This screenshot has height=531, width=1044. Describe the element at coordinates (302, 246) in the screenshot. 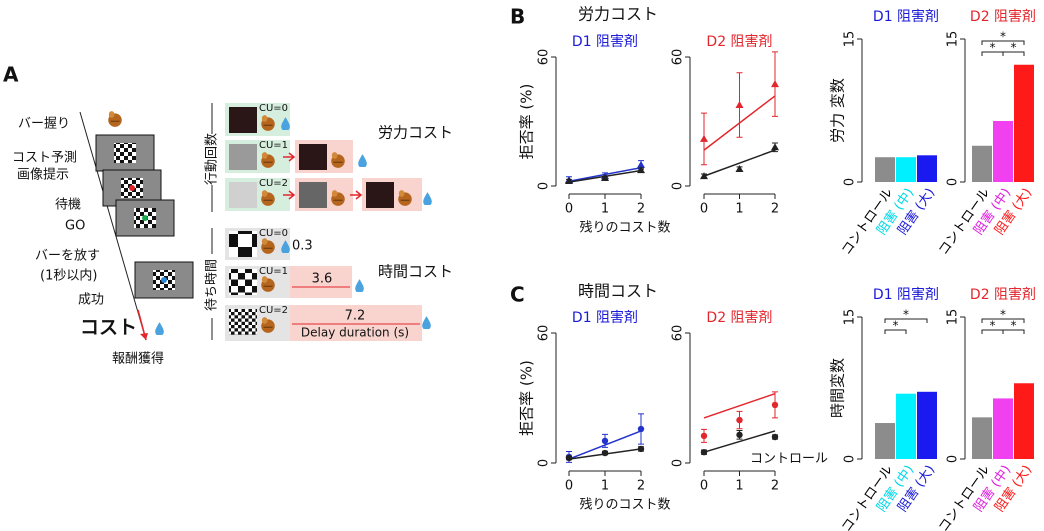

I see `delay-value: 0.3` at that location.